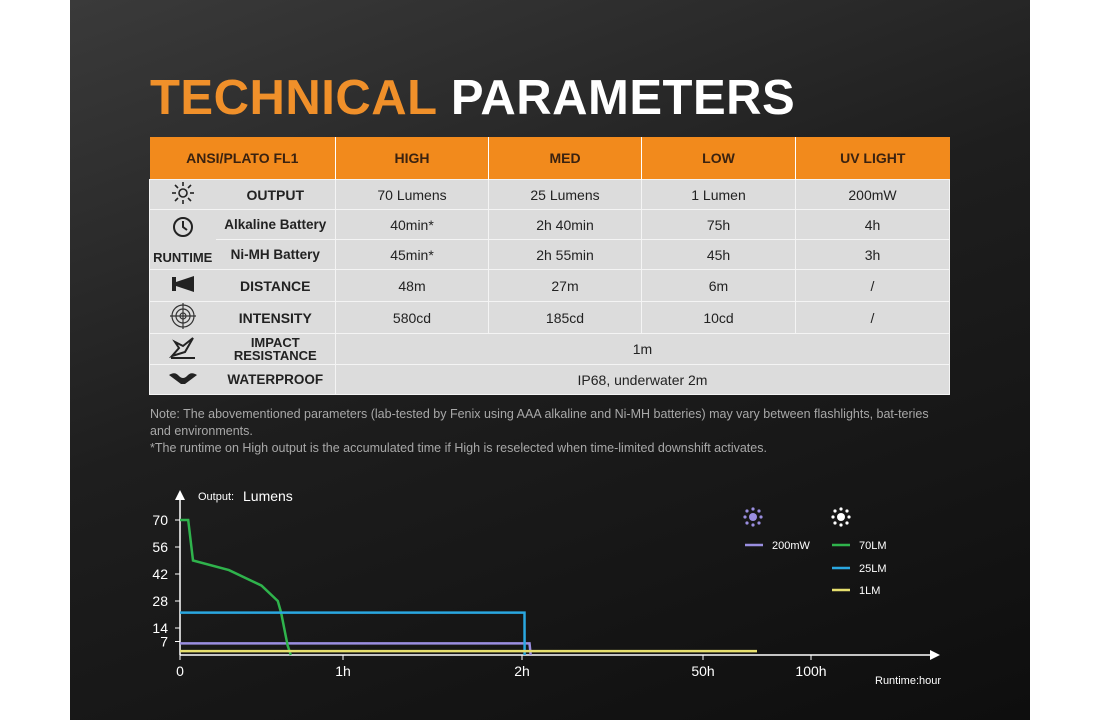  What do you see at coordinates (565, 254) in the screenshot?
I see `cell: 2h 55min` at bounding box center [565, 254].